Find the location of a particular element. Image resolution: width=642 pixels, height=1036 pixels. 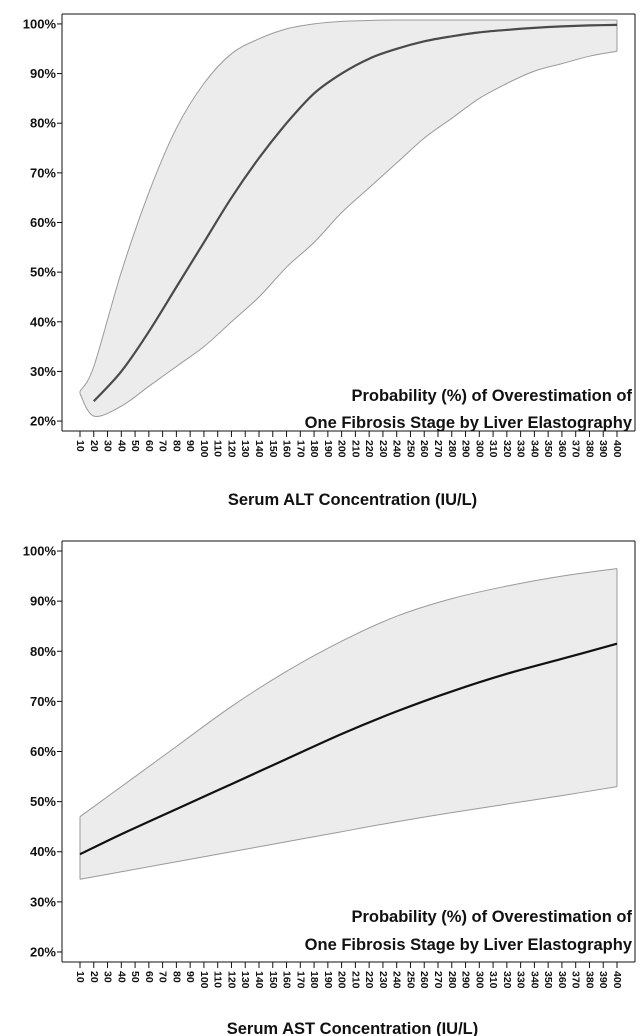

alt-ytick-label: 30% is located at coordinates (43, 371).